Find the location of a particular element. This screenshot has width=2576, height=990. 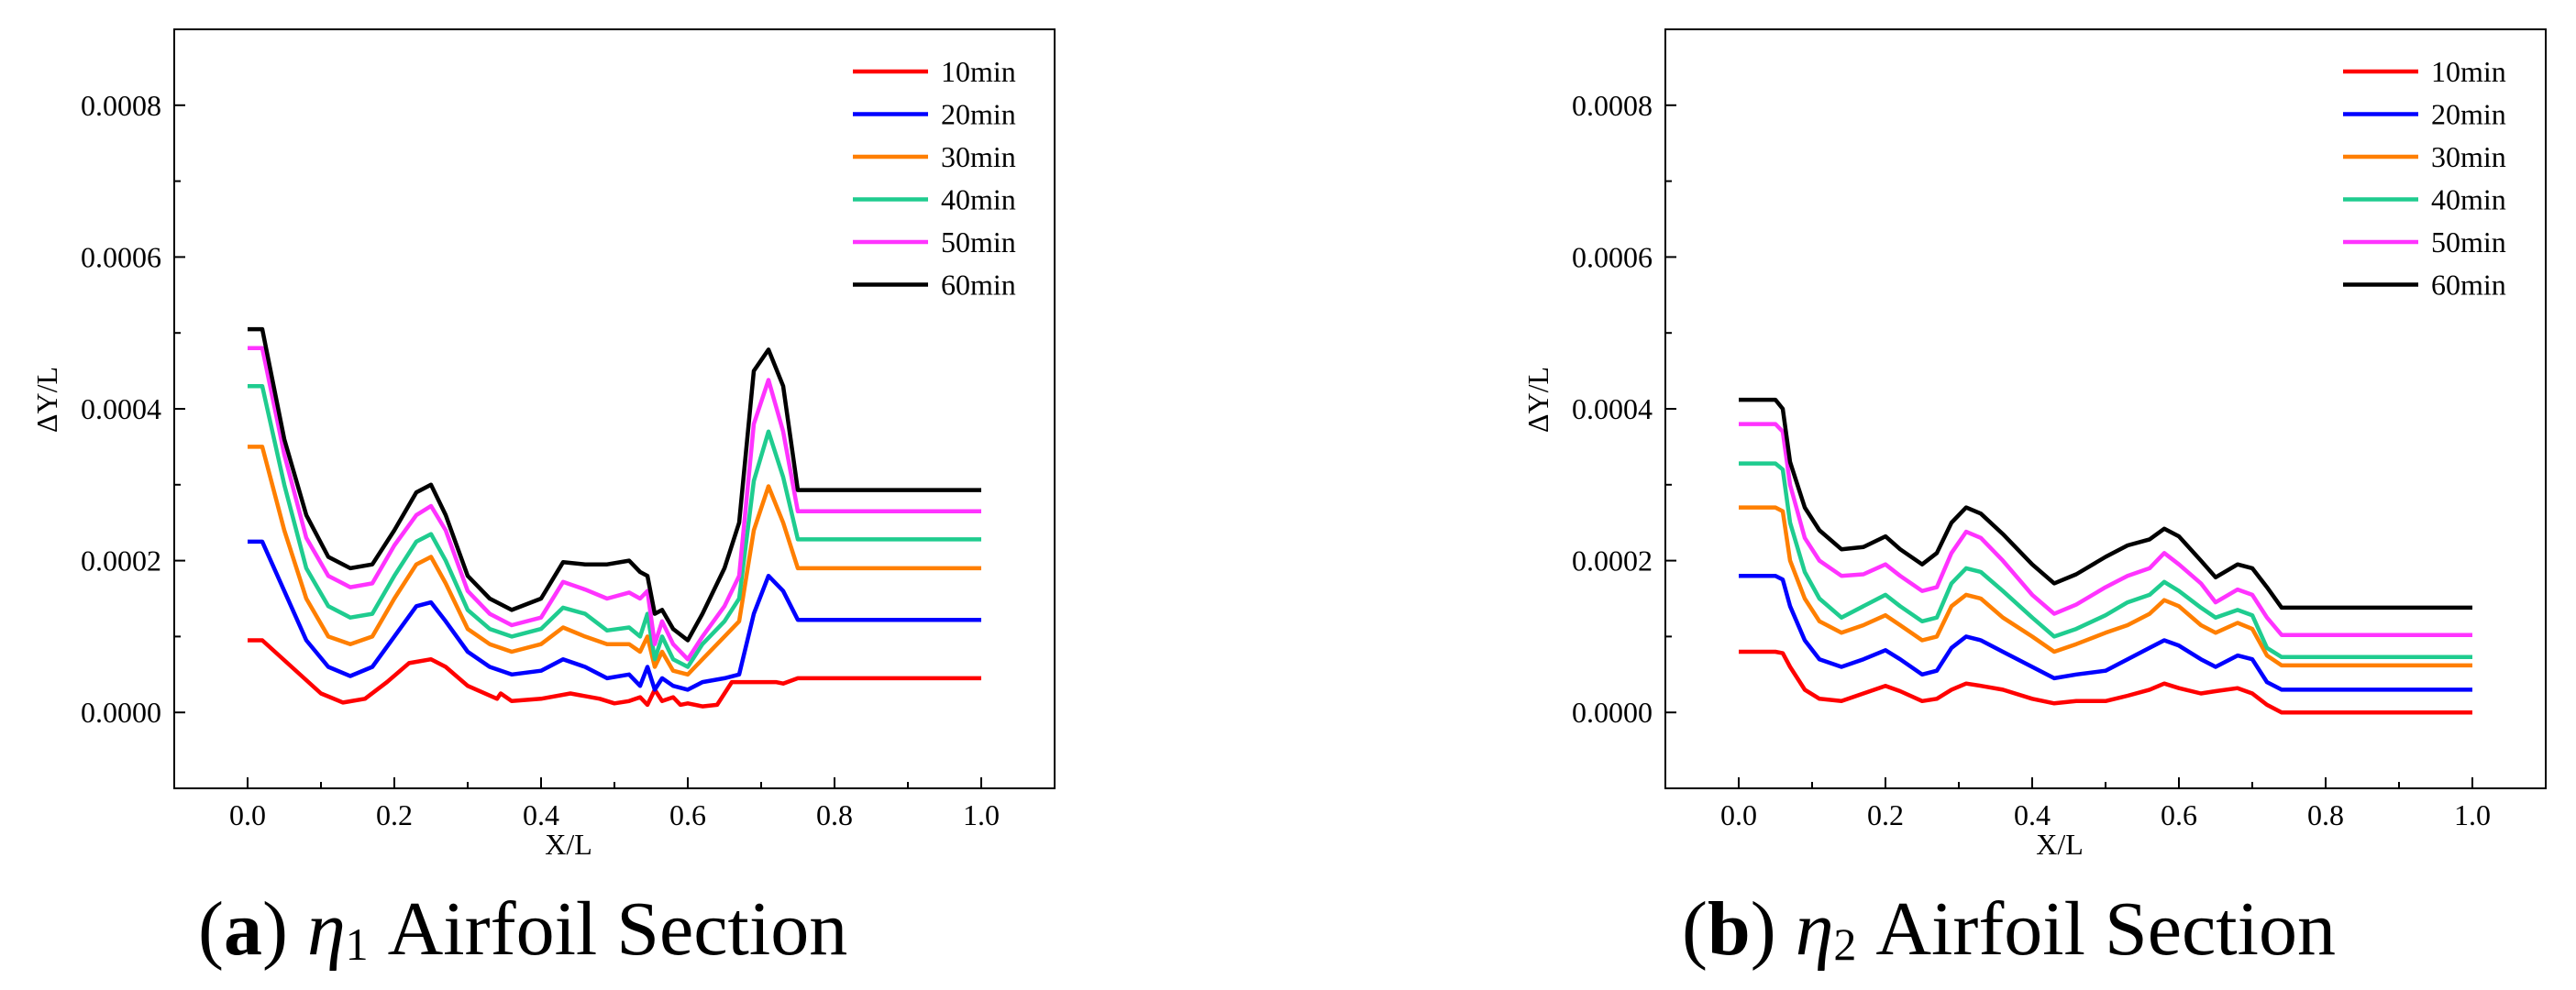

caption-b: (b) η2 Airfoil Section is located at coordinates (2009, 929).